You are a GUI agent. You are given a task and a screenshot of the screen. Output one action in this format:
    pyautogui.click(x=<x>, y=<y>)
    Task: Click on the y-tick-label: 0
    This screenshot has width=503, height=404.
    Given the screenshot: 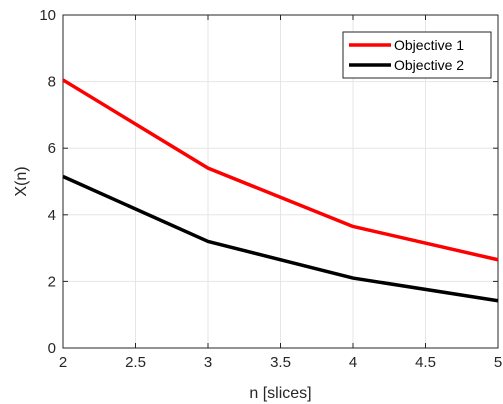 What is the action you would take?
    pyautogui.click(x=52, y=348)
    